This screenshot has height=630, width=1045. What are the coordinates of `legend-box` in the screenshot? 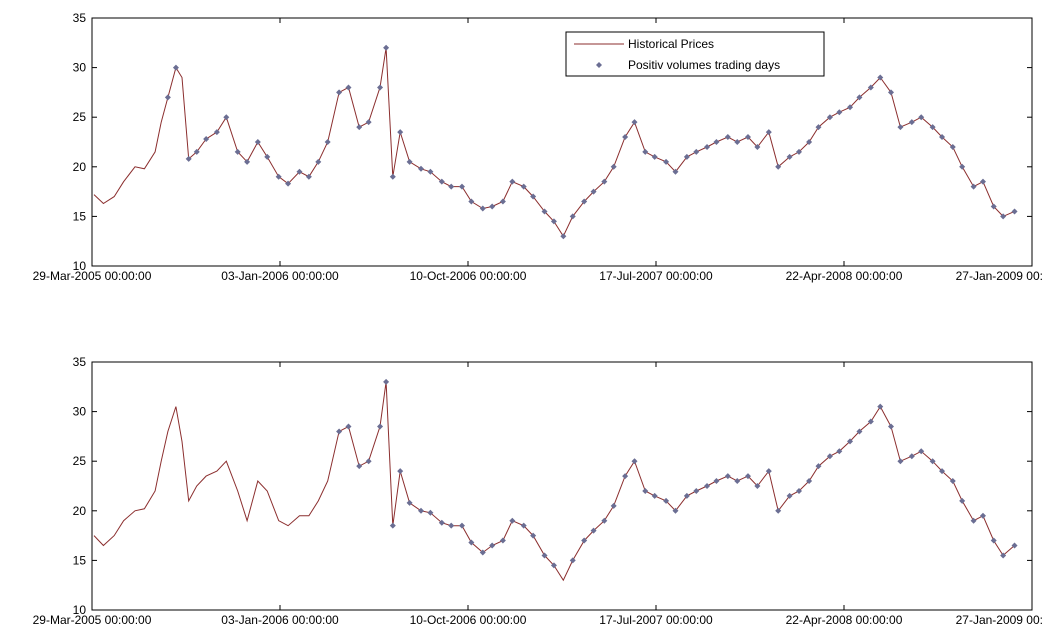 It's located at (695, 54).